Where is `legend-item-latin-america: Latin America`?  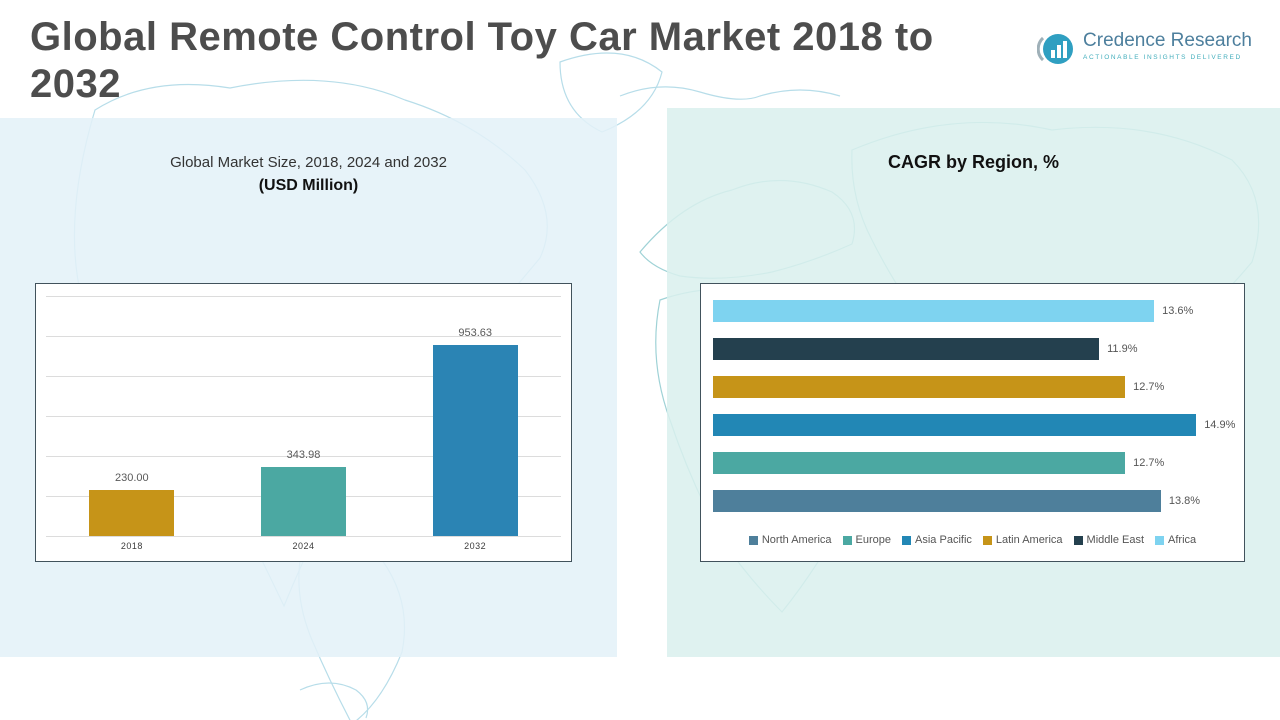
legend-item-latin-america: Latin America is located at coordinates (1022, 540).